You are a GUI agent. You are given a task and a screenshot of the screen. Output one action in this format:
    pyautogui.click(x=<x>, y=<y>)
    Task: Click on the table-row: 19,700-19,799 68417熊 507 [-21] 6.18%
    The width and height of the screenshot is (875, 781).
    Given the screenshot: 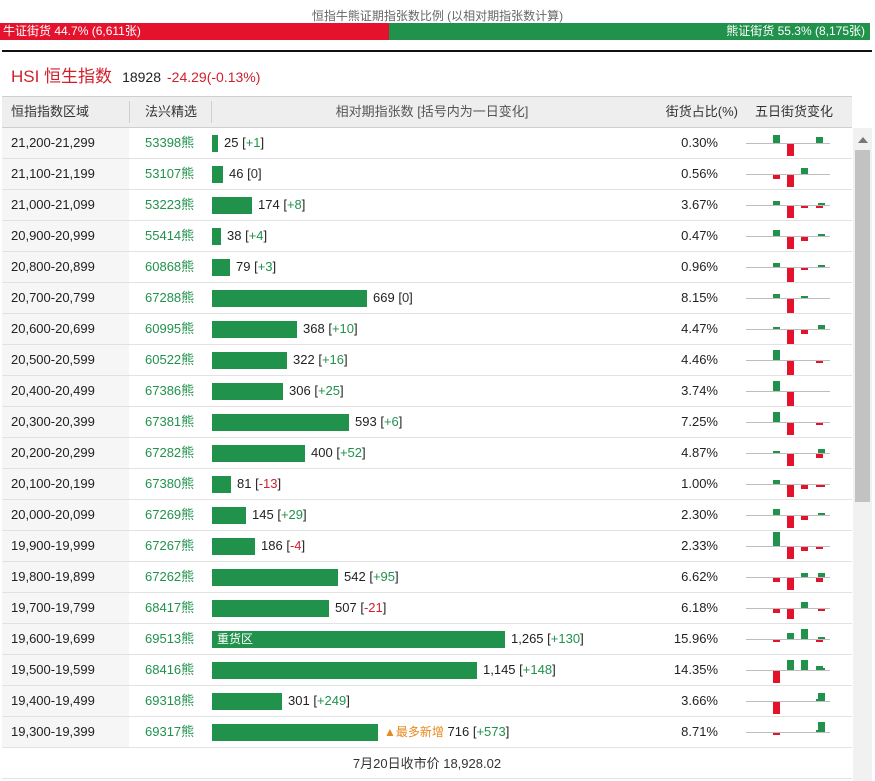 What is the action you would take?
    pyautogui.click(x=427, y=608)
    